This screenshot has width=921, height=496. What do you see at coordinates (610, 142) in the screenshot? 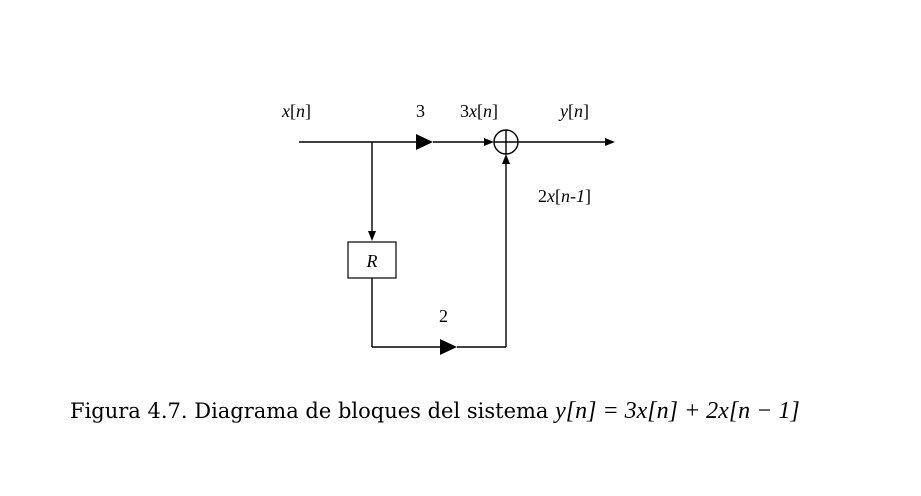
I see `output-arrowhead` at bounding box center [610, 142].